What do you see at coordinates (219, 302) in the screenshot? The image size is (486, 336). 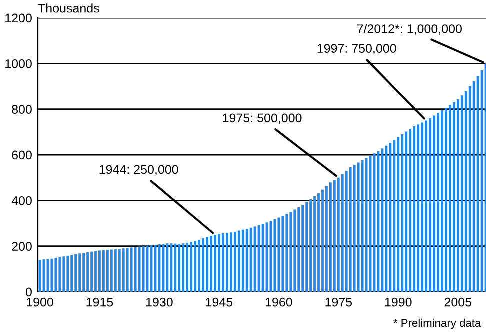 I see `x-tick-label: 1945` at bounding box center [219, 302].